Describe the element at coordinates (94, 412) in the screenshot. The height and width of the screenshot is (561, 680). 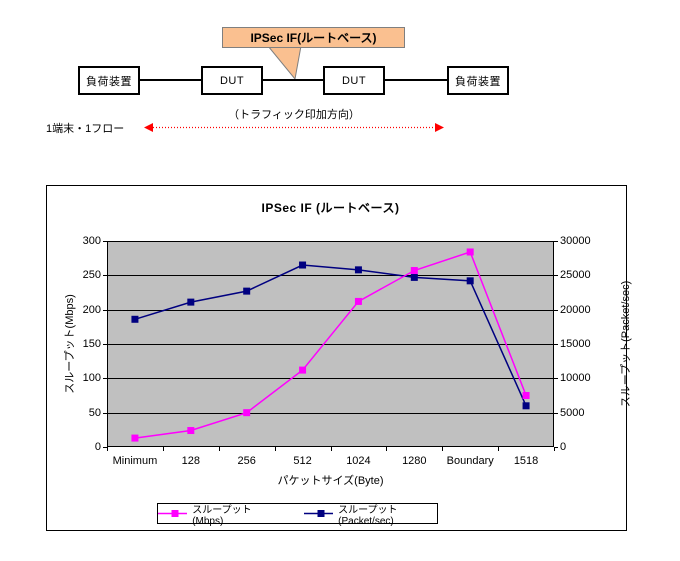
I see `y-tick-label-left: 50` at that location.